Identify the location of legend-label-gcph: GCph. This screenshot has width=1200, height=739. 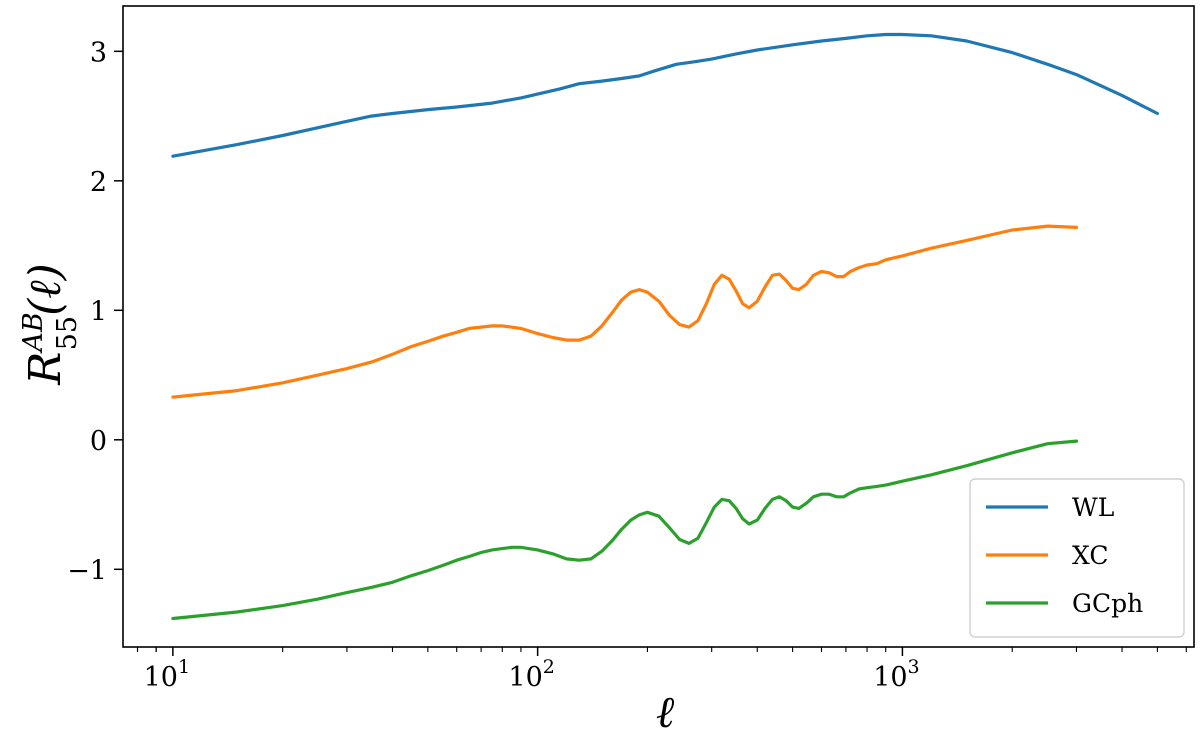
(1107, 603).